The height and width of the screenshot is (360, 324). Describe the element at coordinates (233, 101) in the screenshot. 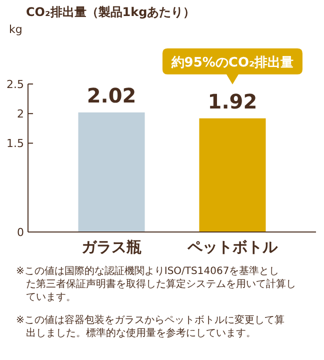

I see `data-label: 1.92` at that location.